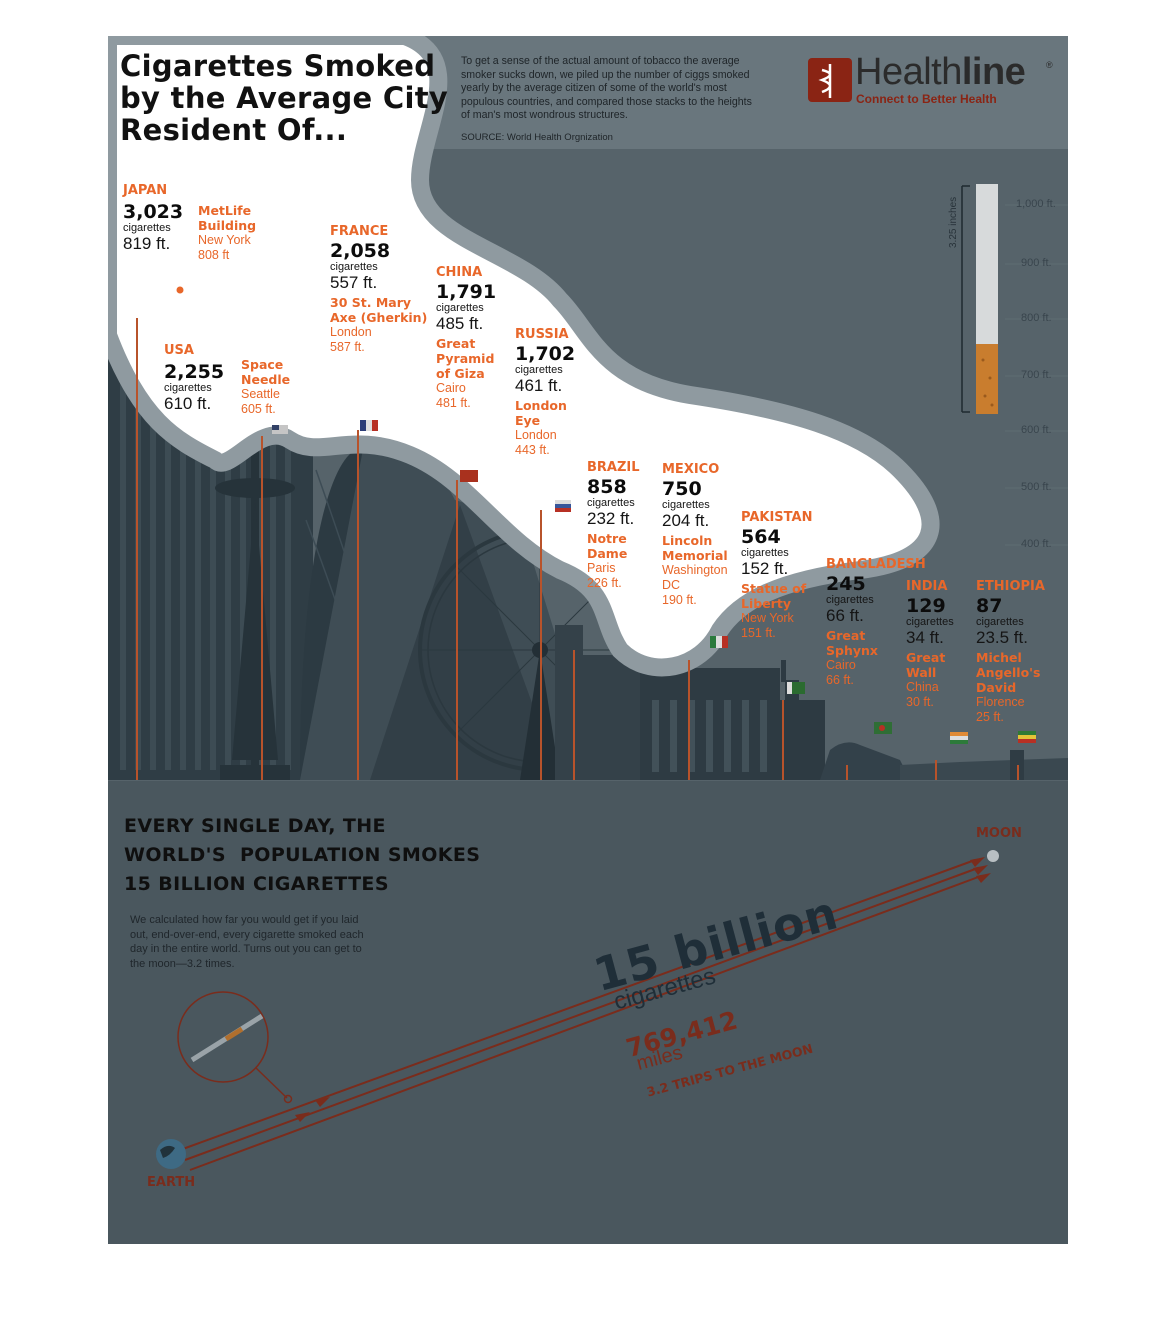 The image size is (1176, 1338). What do you see at coordinates (953, 222) in the screenshot?
I see `inches-label: 3.25 inches` at bounding box center [953, 222].